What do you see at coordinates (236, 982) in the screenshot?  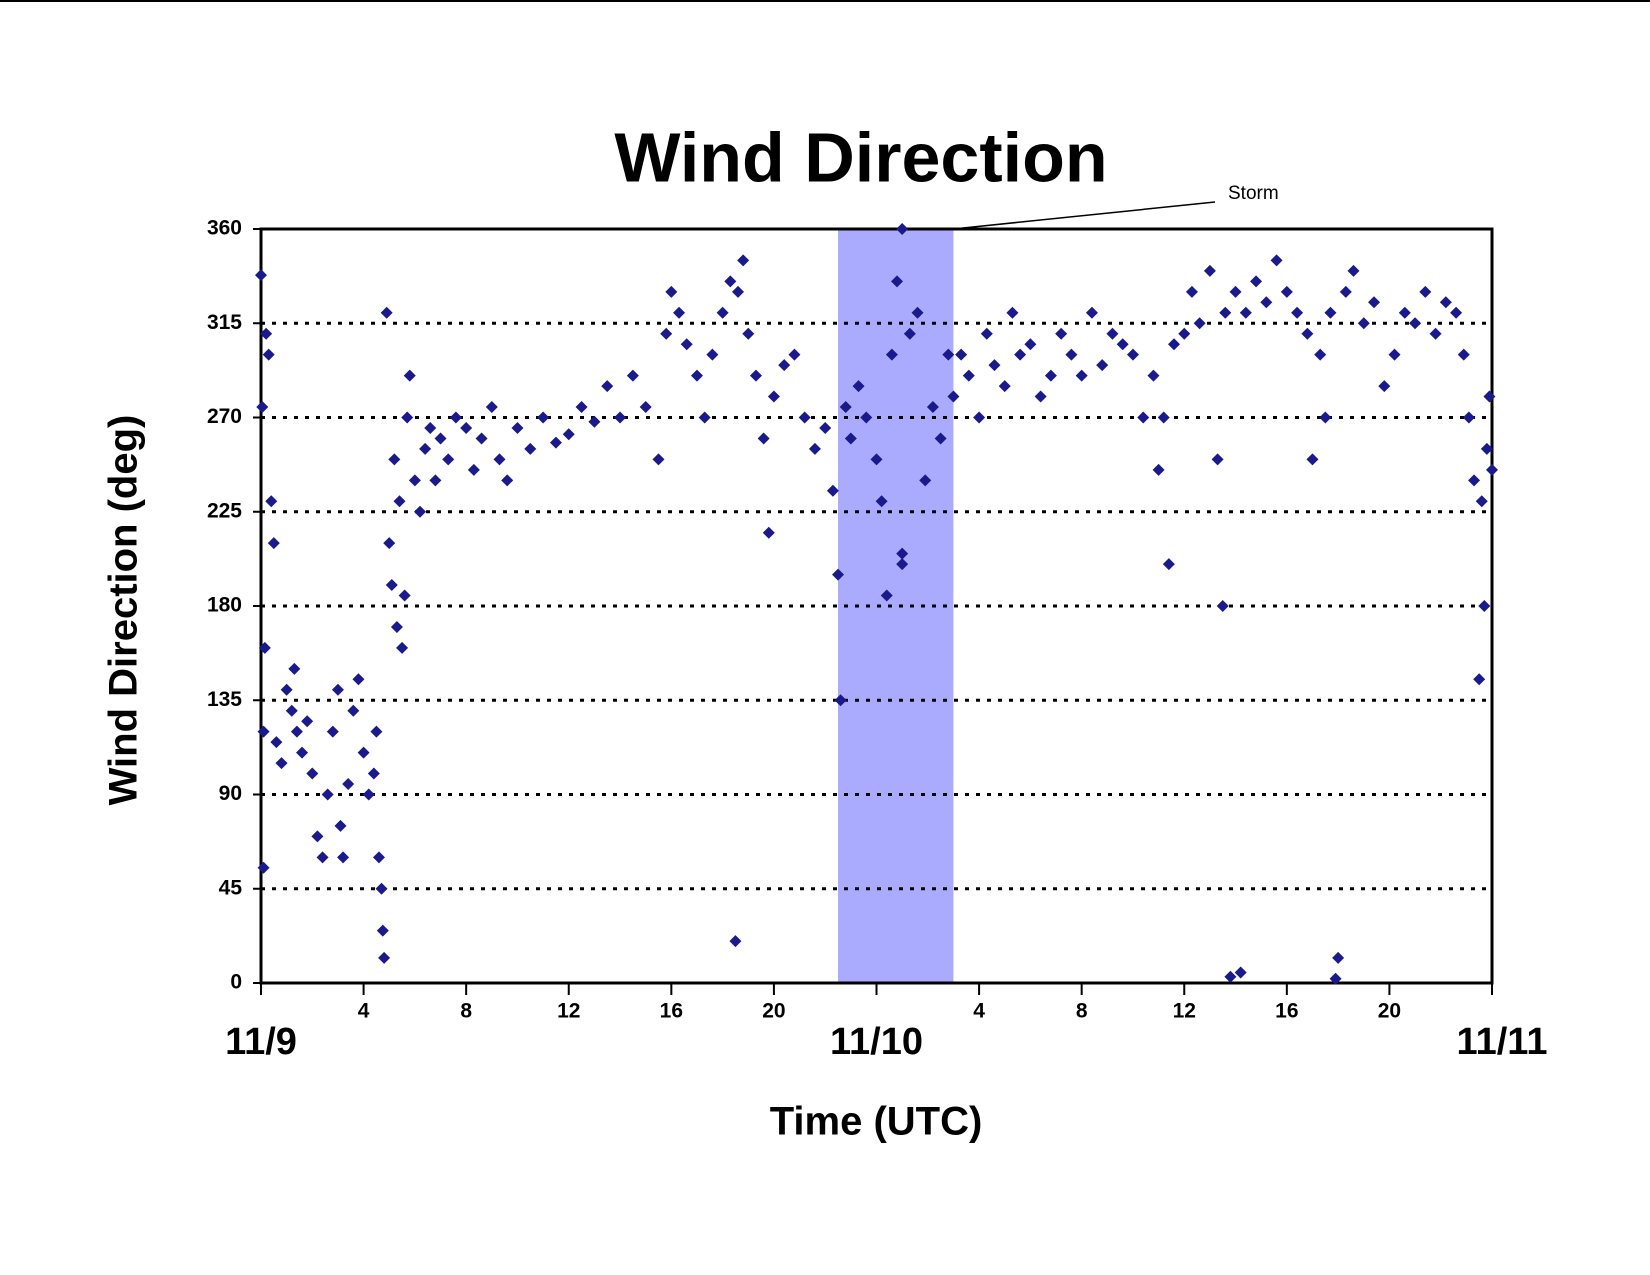 I see `y-tick-label: 0` at bounding box center [236, 982].